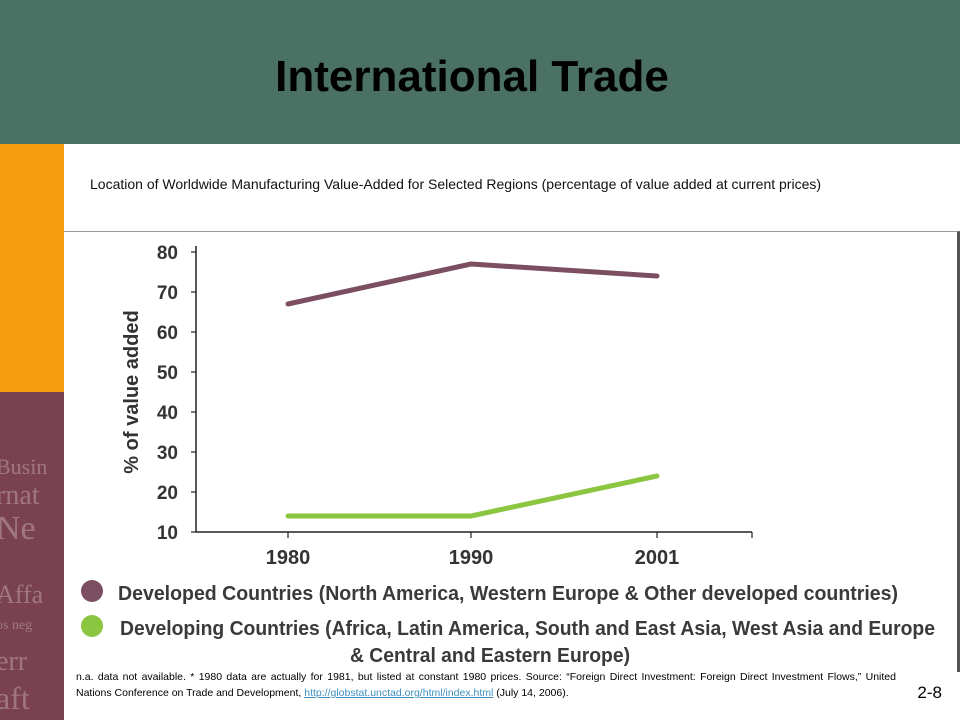 The width and height of the screenshot is (960, 720). Describe the element at coordinates (132, 391) in the screenshot. I see `y-axis-label: % of value added` at that location.